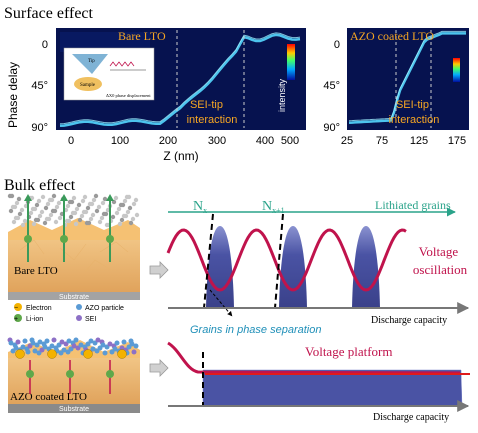  What do you see at coordinates (36, 271) in the screenshot?
I see `bare-sample-label: Bare LTO` at bounding box center [36, 271].